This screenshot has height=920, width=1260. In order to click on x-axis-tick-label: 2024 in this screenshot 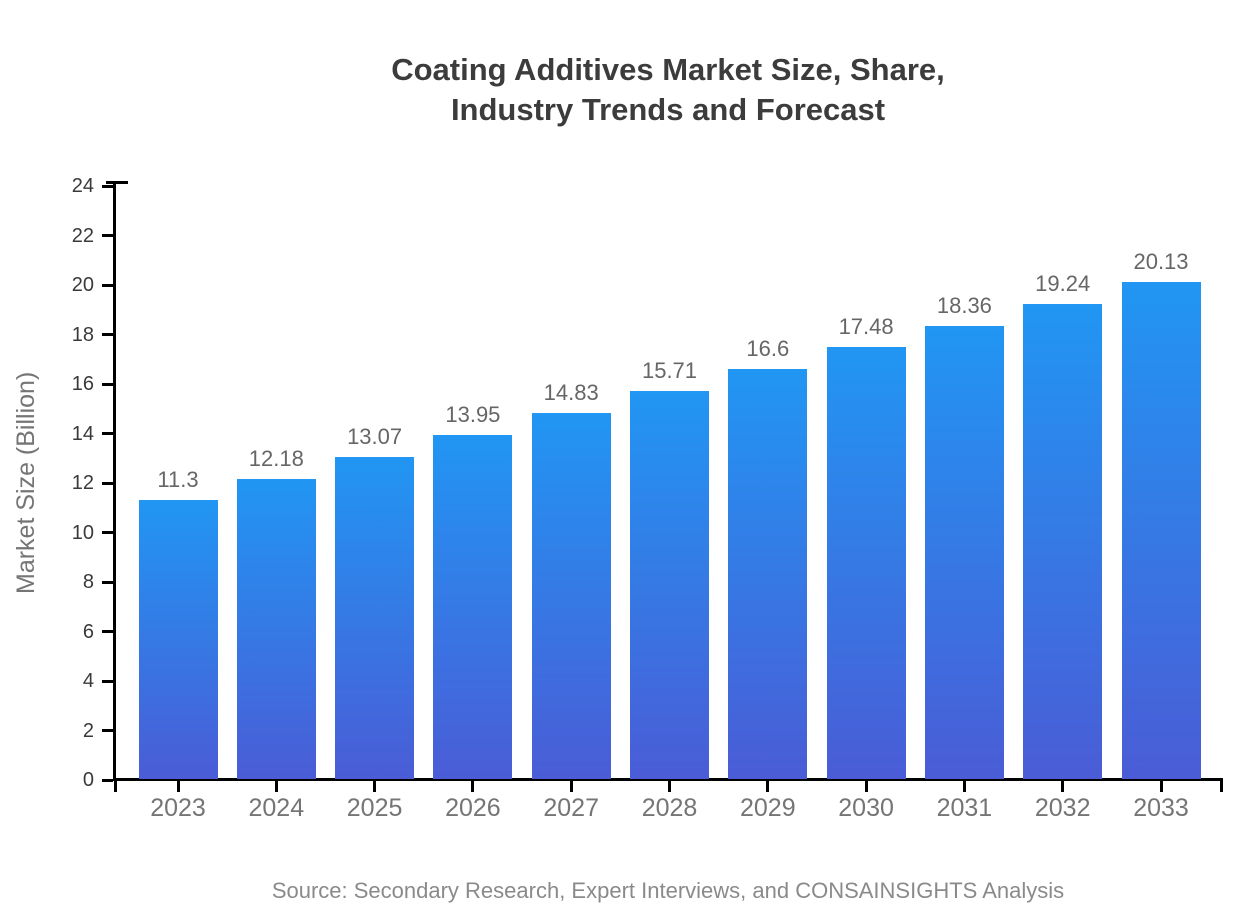, I will do `click(276, 808)`.